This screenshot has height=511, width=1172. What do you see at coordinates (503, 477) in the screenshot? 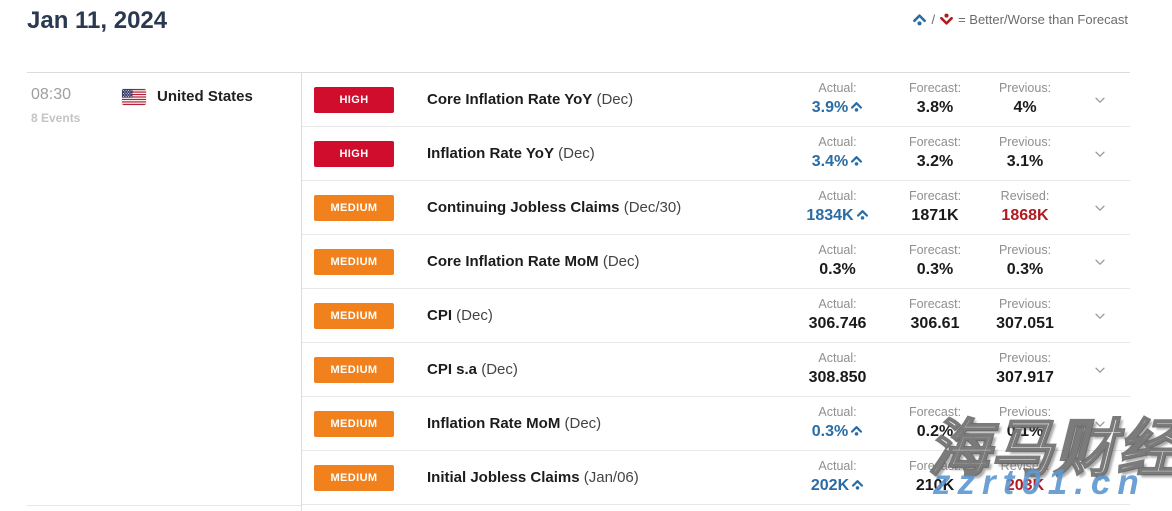
I see `event-name: Initial Jobless Claims` at bounding box center [503, 477].